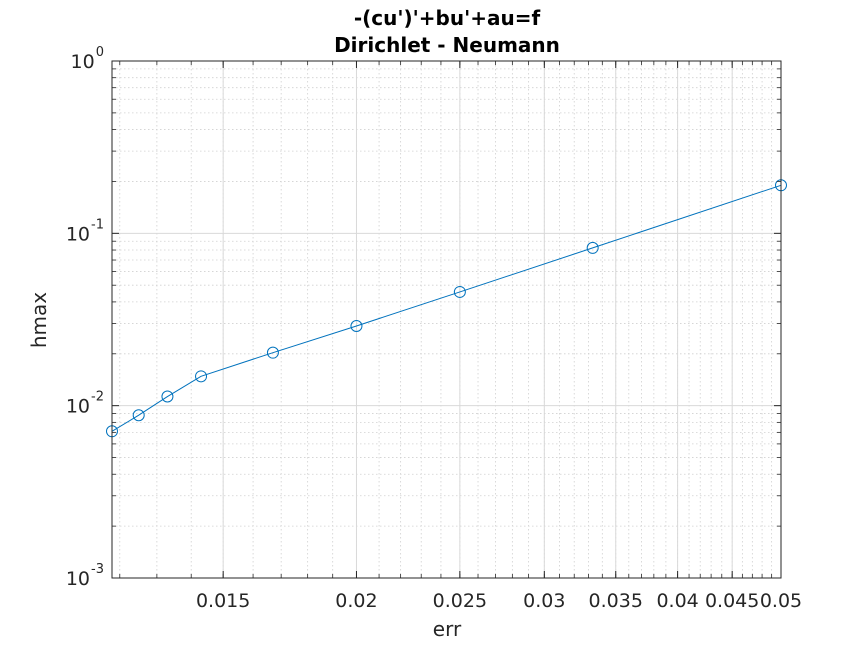 This screenshot has width=863, height=650. I want to click on y-tick-label: -110, so click(85, 231).